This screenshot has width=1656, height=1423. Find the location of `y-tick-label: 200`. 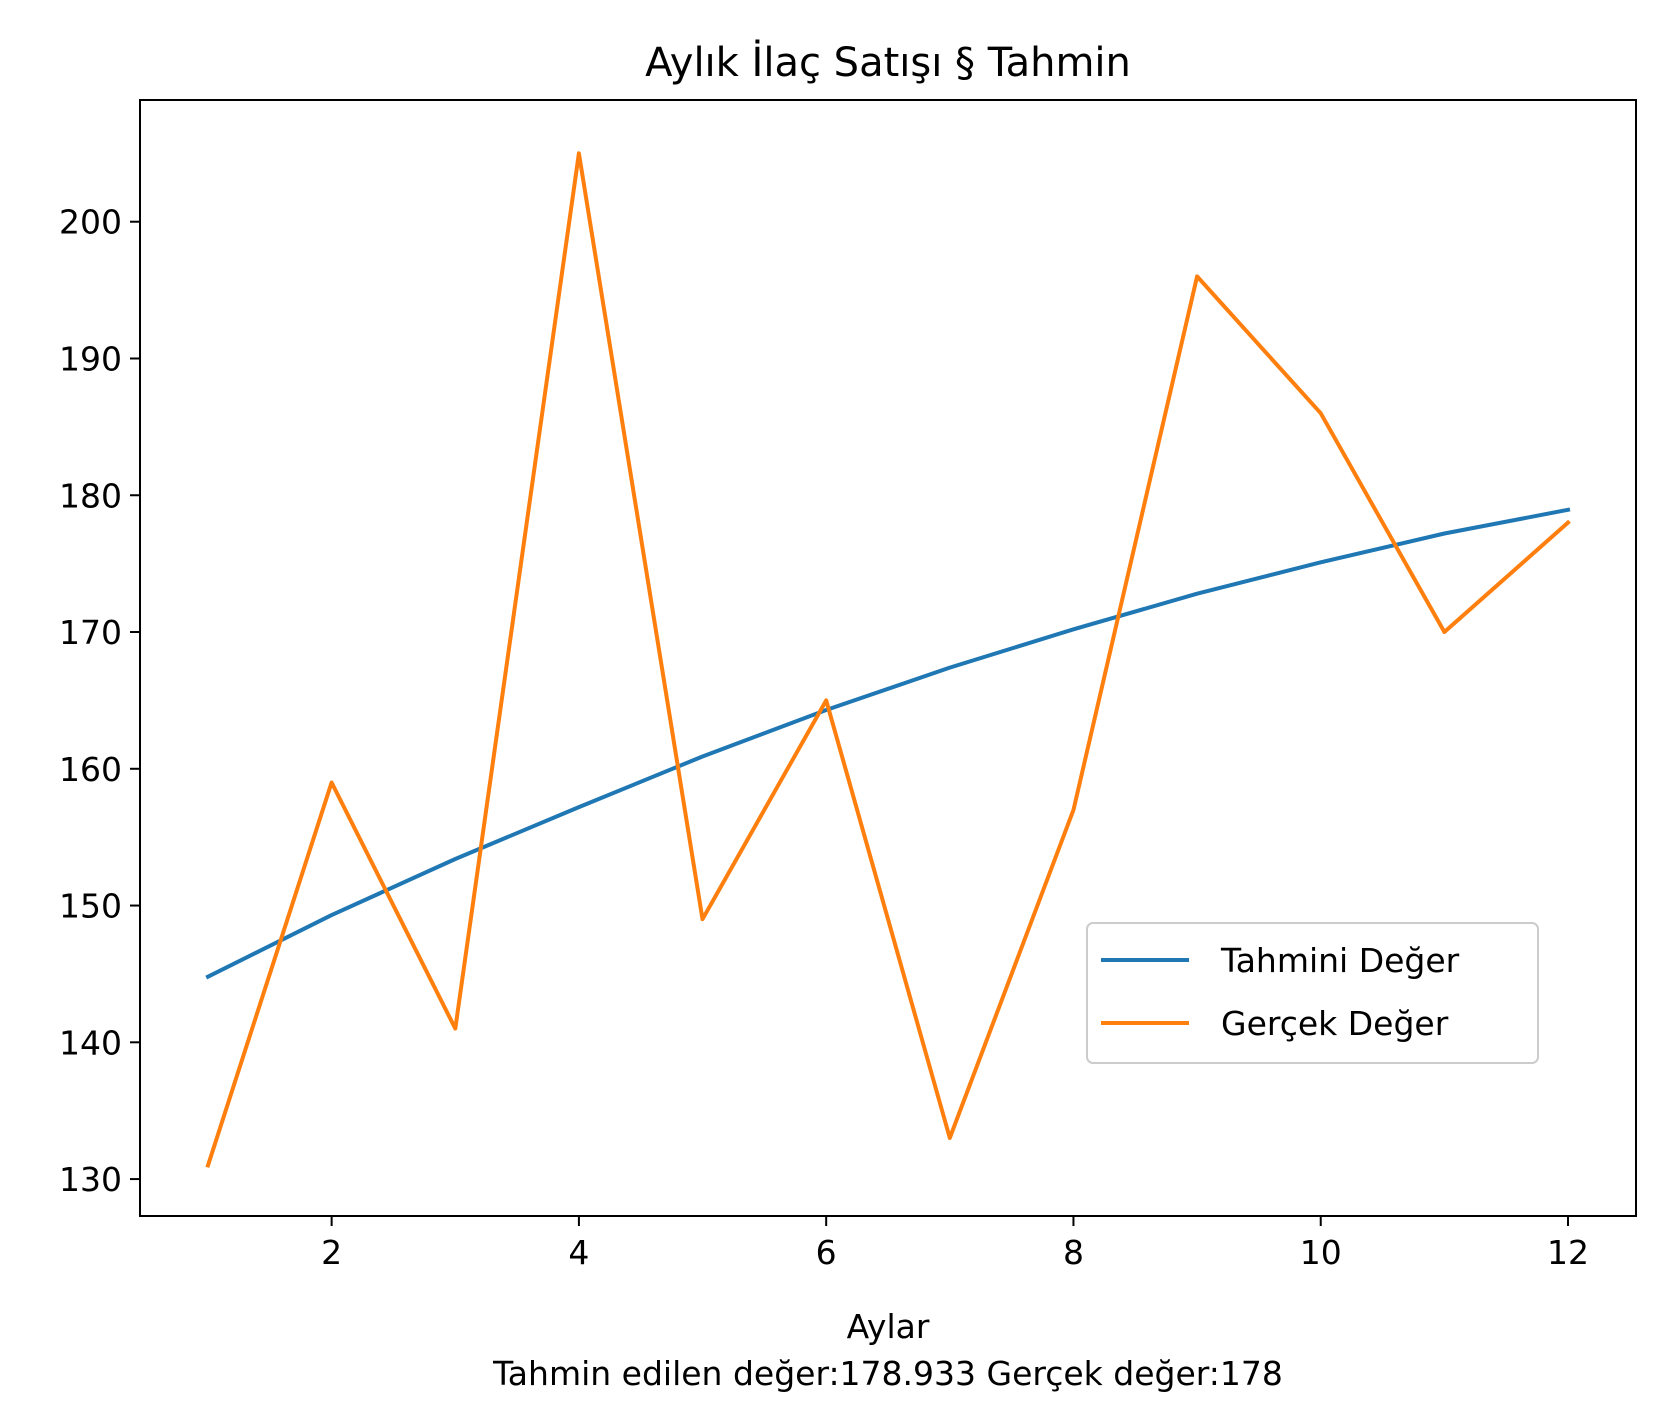

y-tick-label: 200 is located at coordinates (90, 222).